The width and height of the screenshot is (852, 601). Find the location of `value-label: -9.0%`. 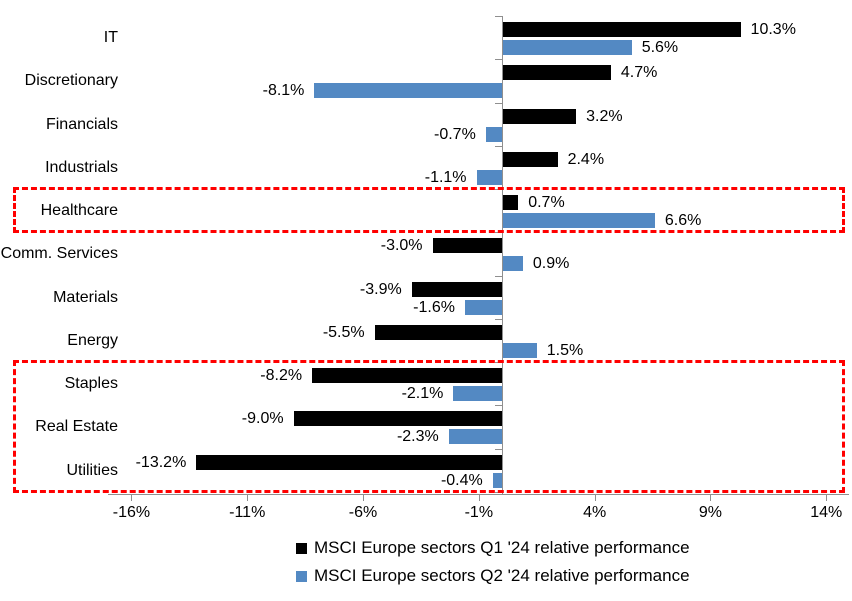

value-label: -9.0% is located at coordinates (262, 419).